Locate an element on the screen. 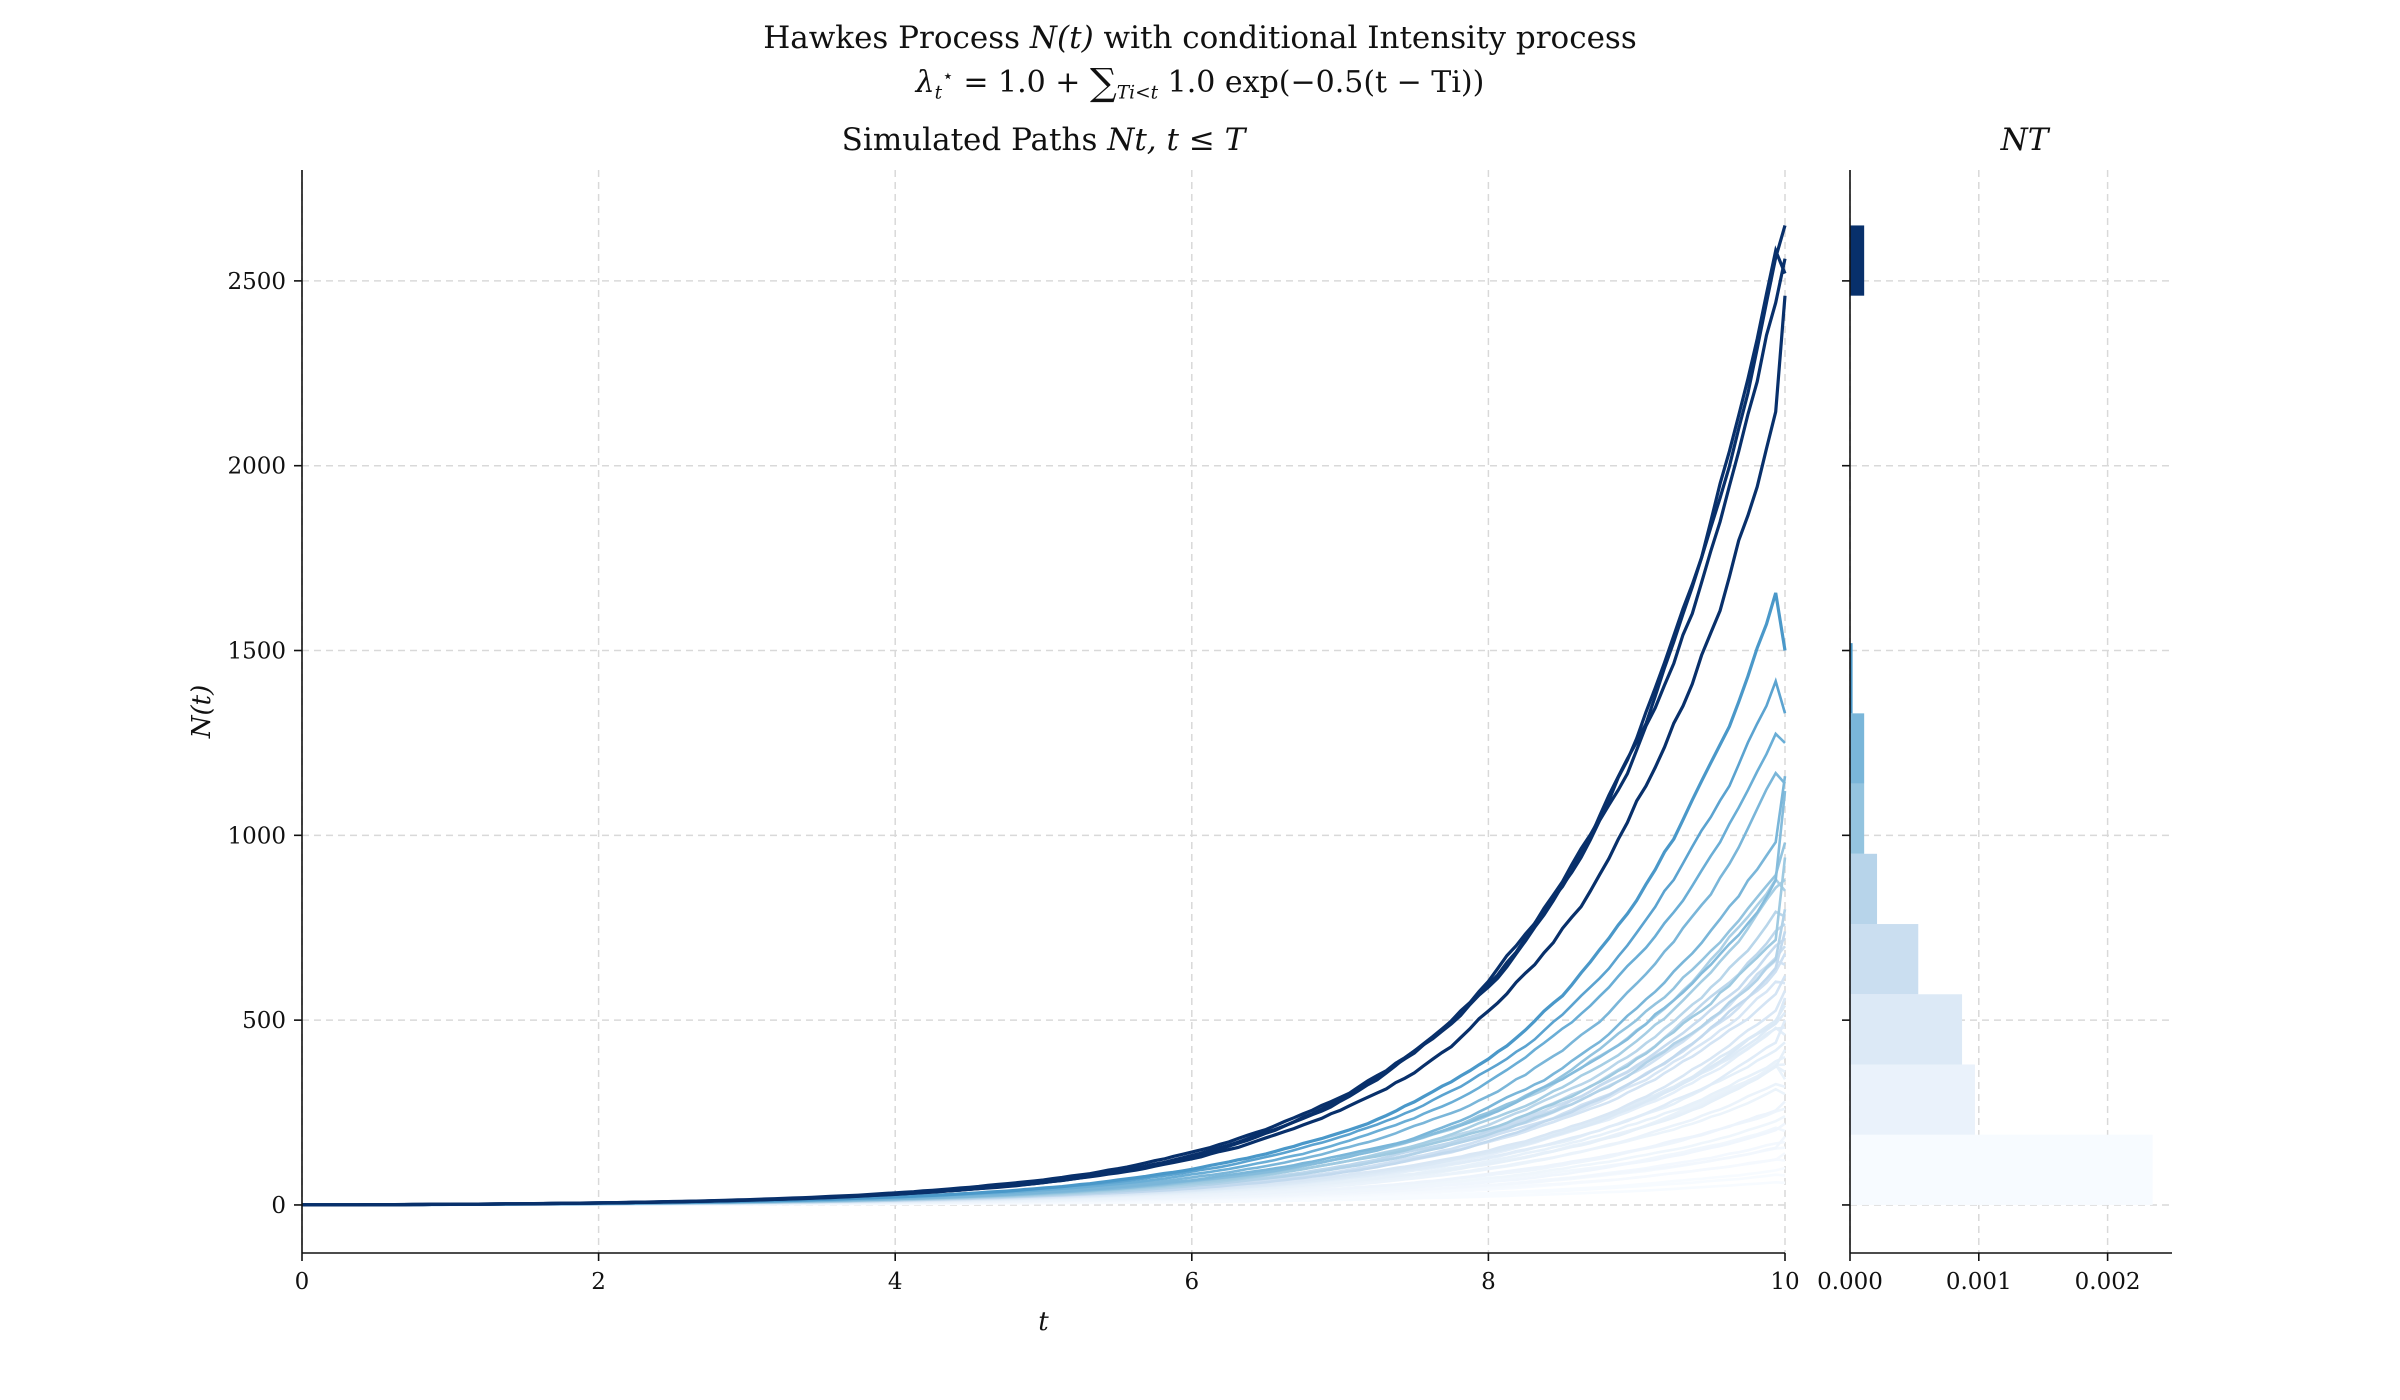 The width and height of the screenshot is (2400, 1400). x-tick-label: 8 is located at coordinates (1488, 1282).